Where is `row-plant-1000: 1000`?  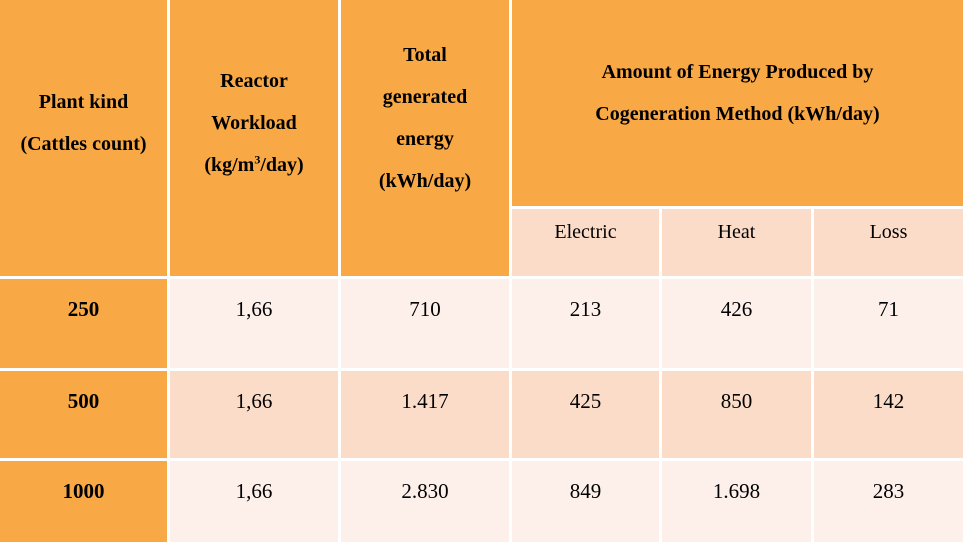 row-plant-1000: 1000 is located at coordinates (83, 500).